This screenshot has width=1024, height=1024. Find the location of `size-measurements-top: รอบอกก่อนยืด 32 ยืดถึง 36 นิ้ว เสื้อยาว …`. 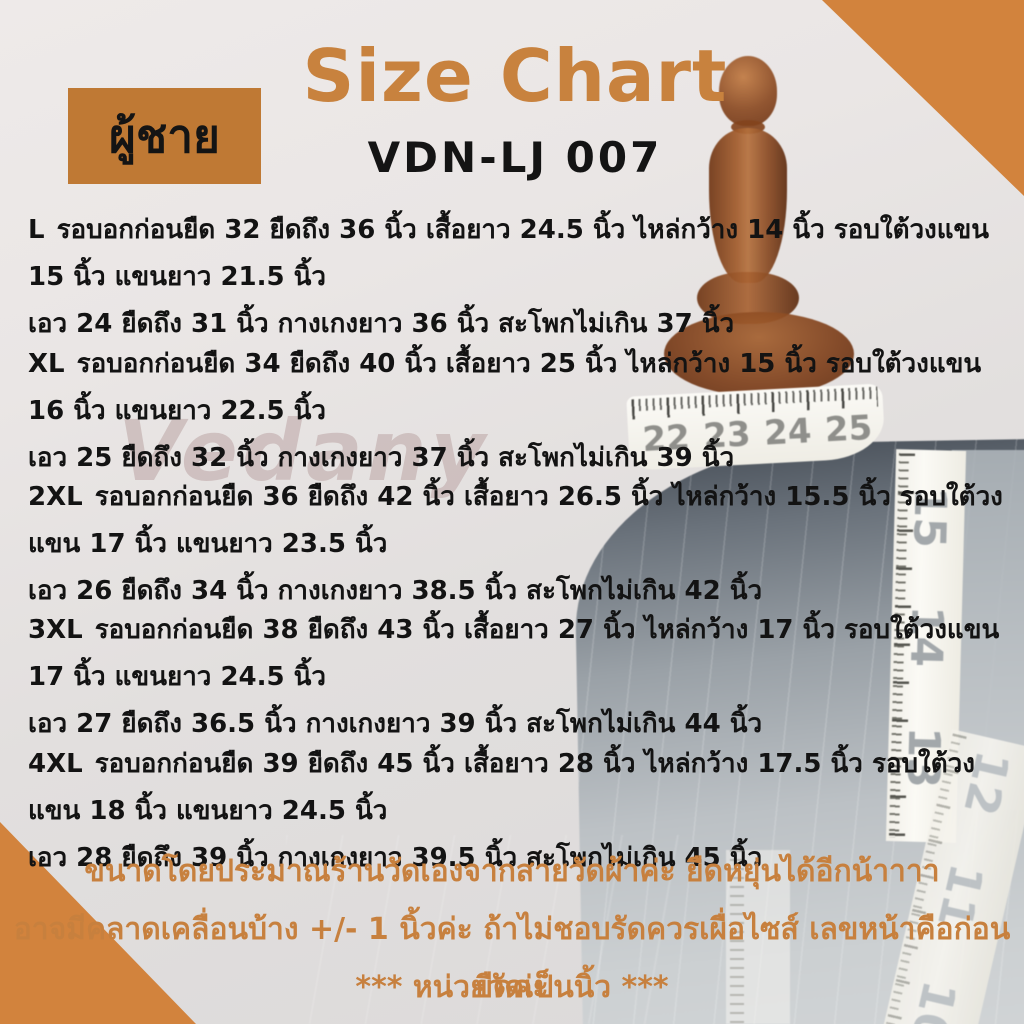

size-measurements-top: รอบอกก่อนยืด 32 ยืดถึง 36 นิ้ว เสื้อยาว … is located at coordinates (509, 253).